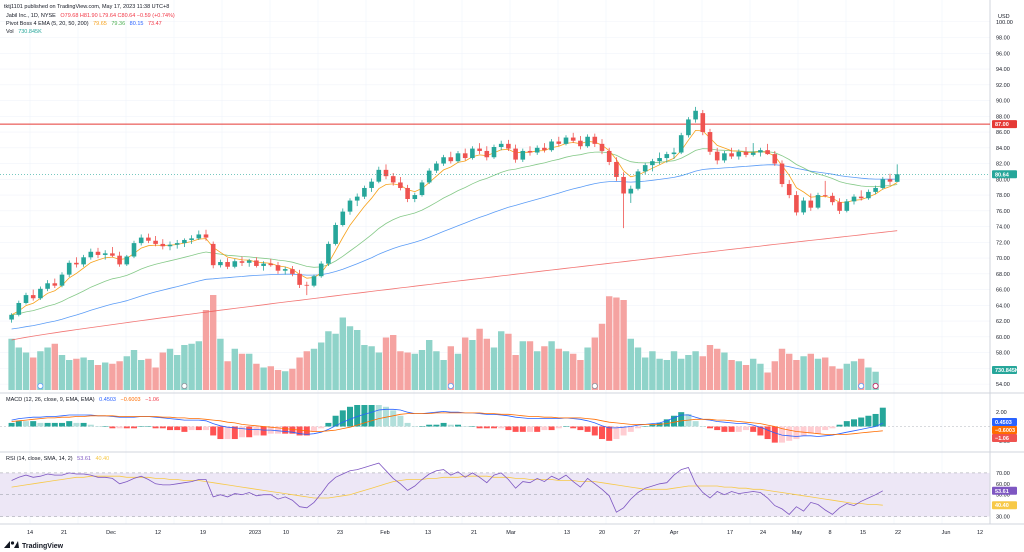  I want to click on price-tick-label: 88.00, so click(1003, 117).